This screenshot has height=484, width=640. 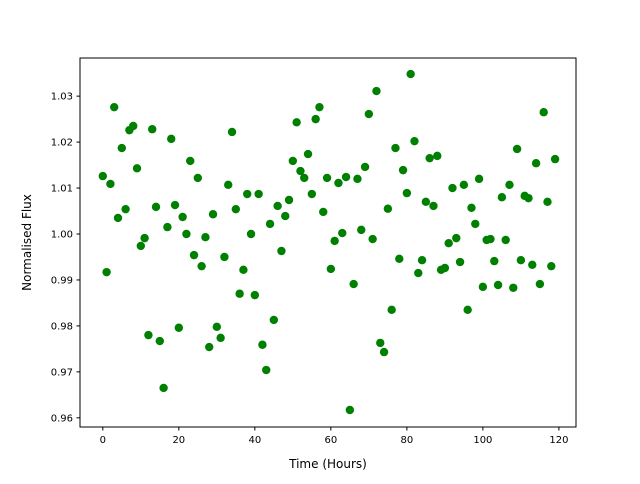 What do you see at coordinates (65, 258) in the screenshot?
I see `y-axis-ticks: 0.96 0.97 0.98 0.99 1.00 1.01 1.02 1.03` at bounding box center [65, 258].